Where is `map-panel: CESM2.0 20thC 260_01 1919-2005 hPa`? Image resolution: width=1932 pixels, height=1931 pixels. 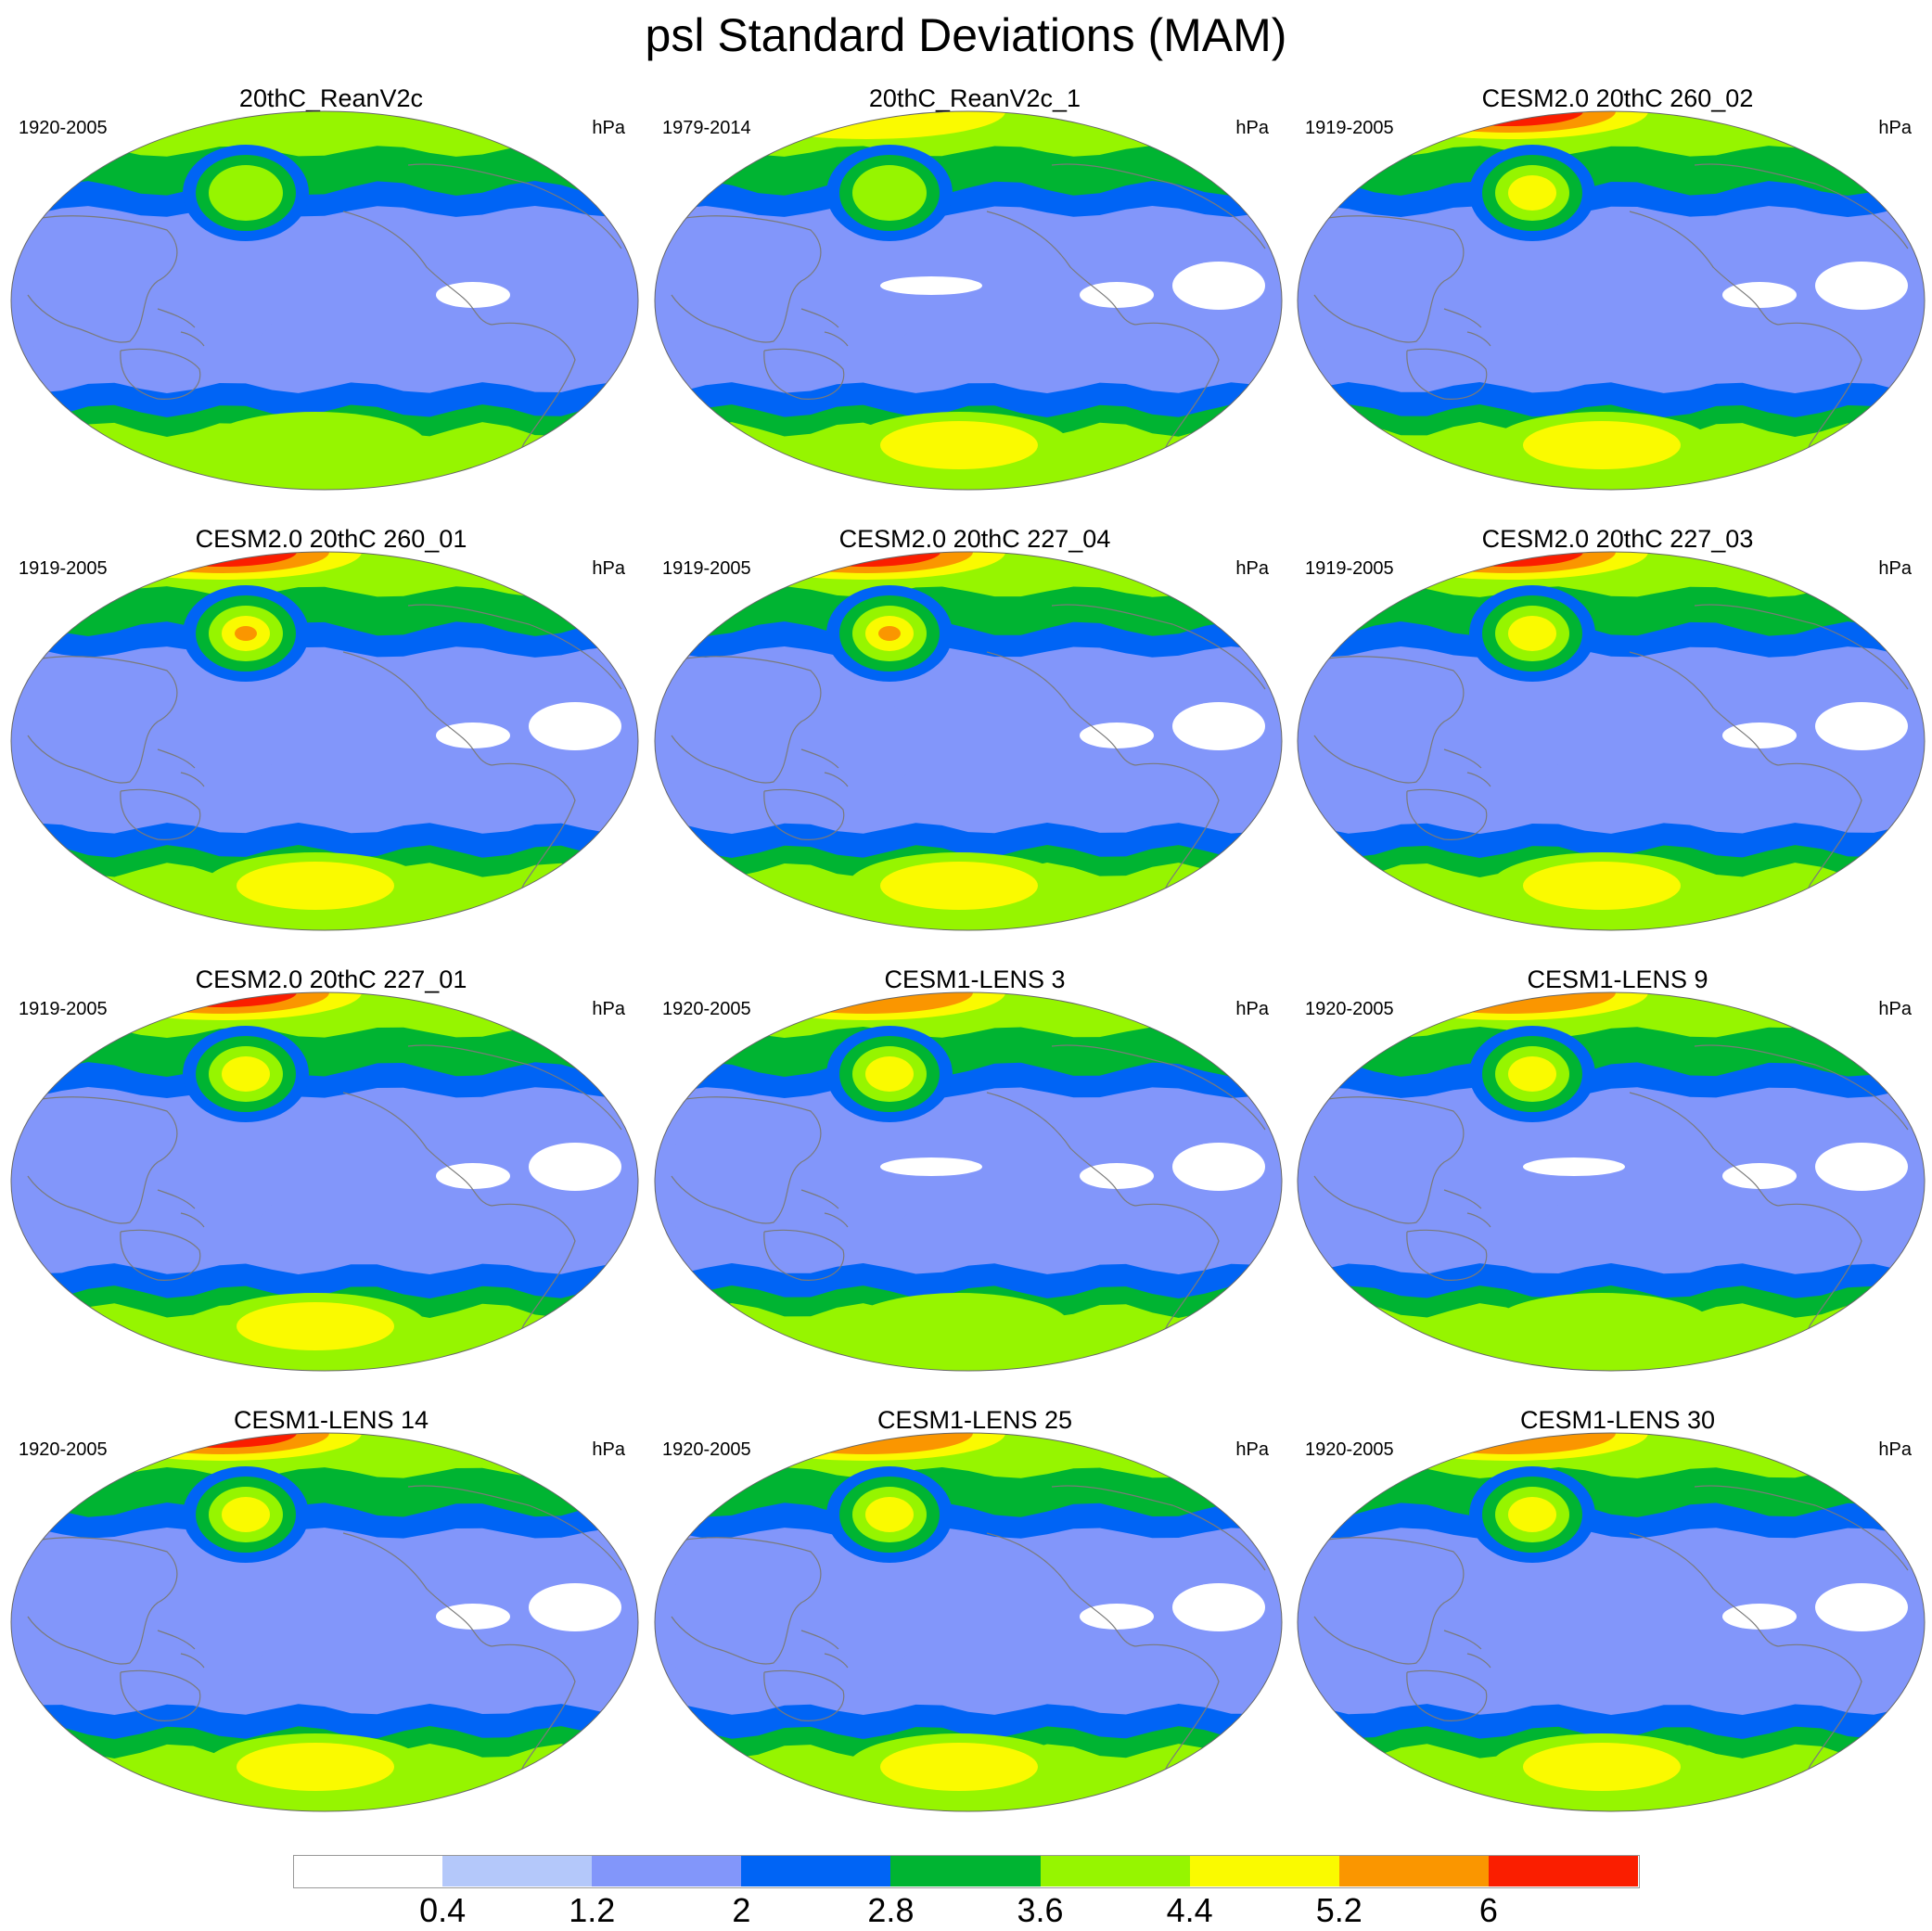 map-panel: CESM2.0 20thC 260_01 1919-2005 hPa is located at coordinates (331, 742).